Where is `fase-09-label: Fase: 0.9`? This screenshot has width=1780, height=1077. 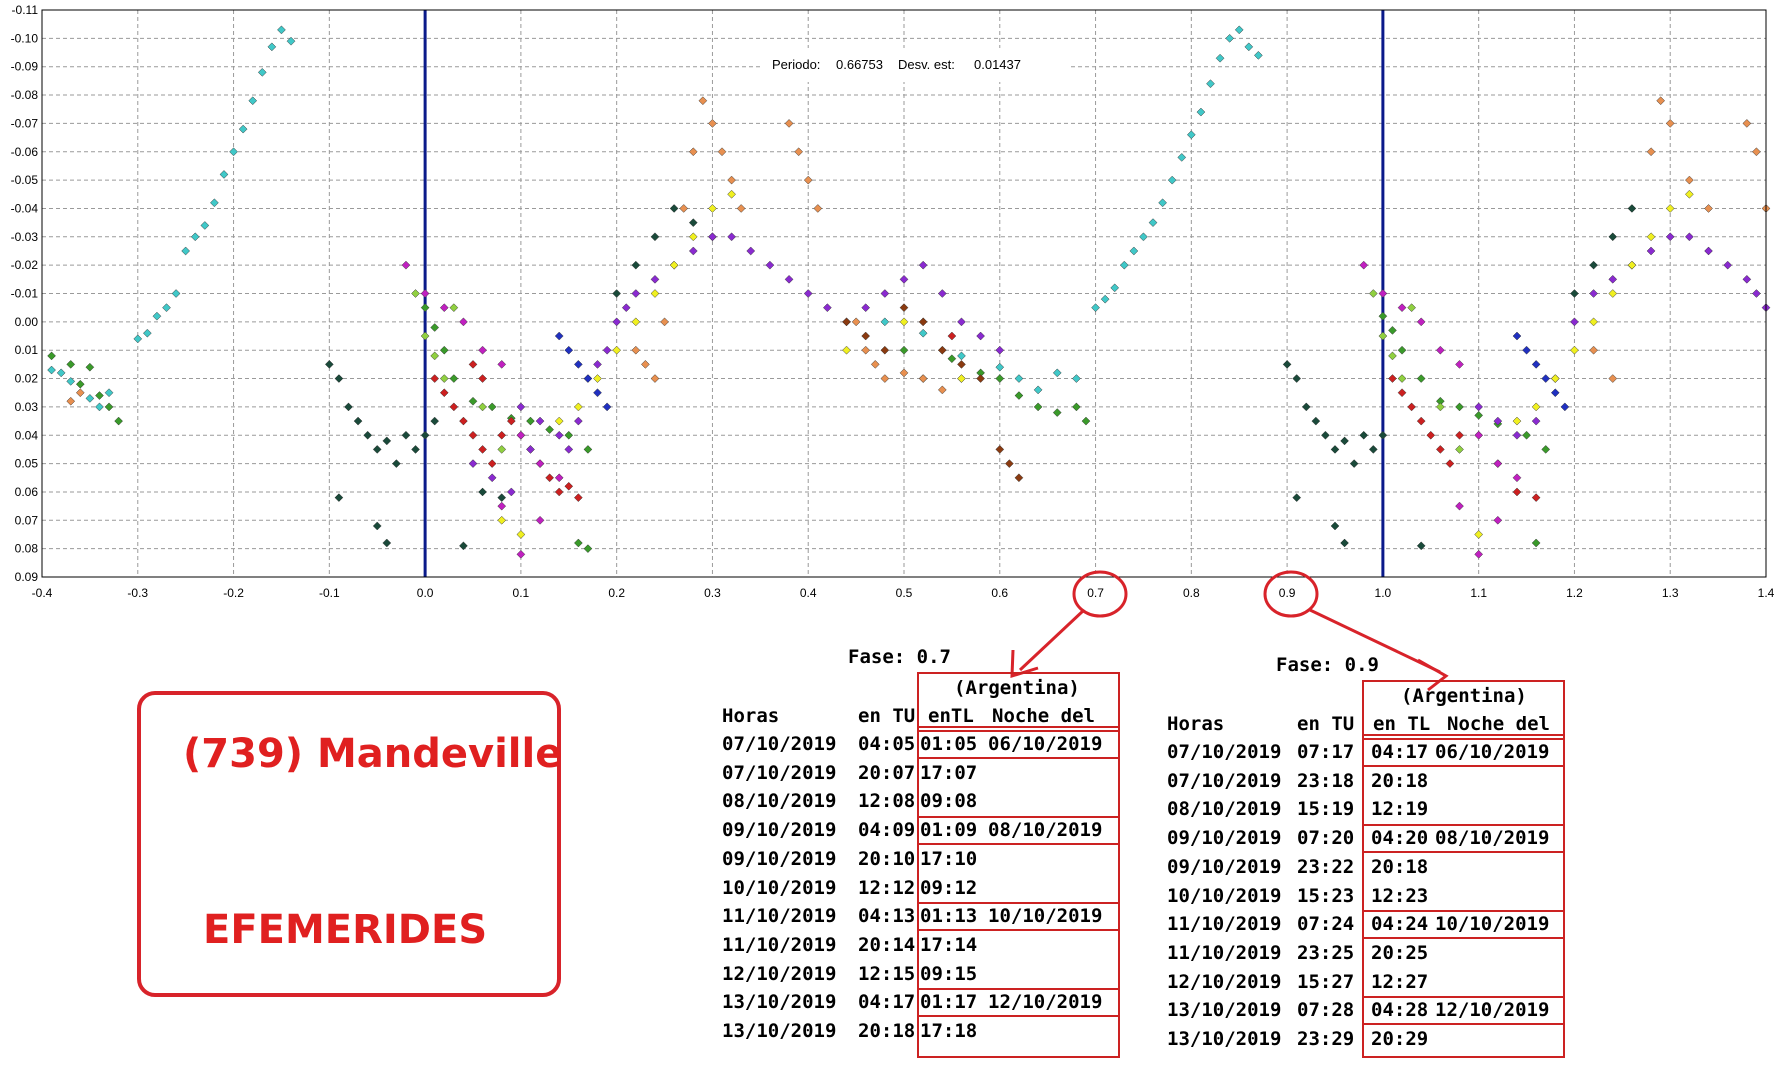 fase-09-label: Fase: 0.9 is located at coordinates (1327, 665).